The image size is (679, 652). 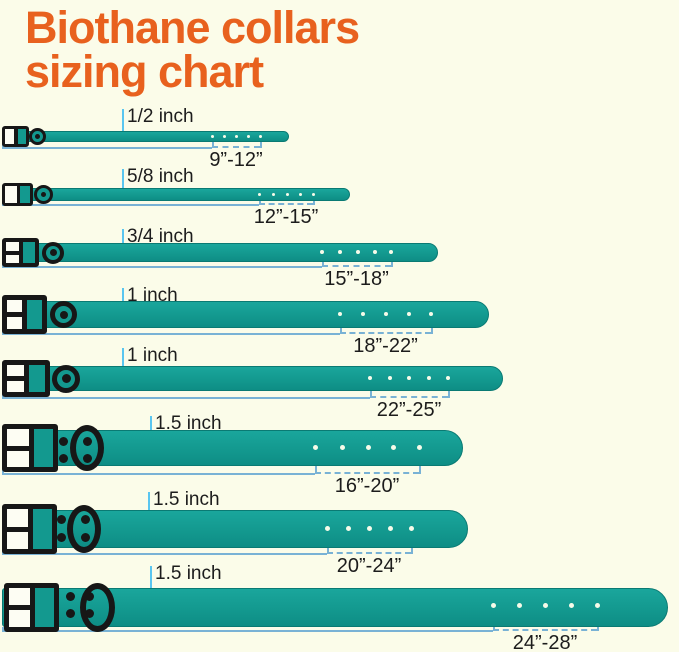 What do you see at coordinates (545, 642) in the screenshot?
I see `size-range-label: 24”-28”` at bounding box center [545, 642].